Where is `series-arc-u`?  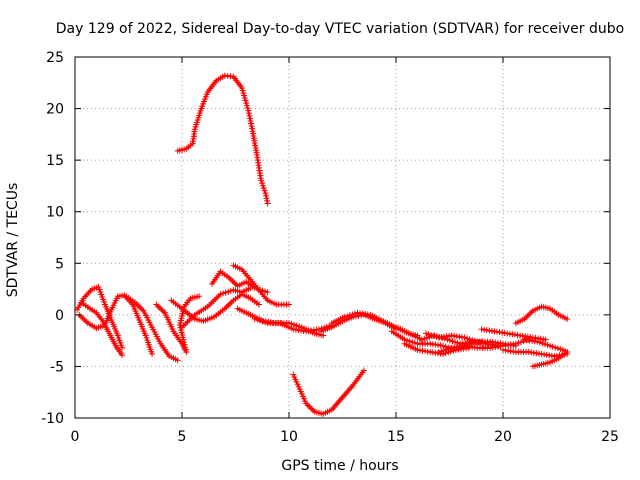
series-arc-u is located at coordinates (546, 345).